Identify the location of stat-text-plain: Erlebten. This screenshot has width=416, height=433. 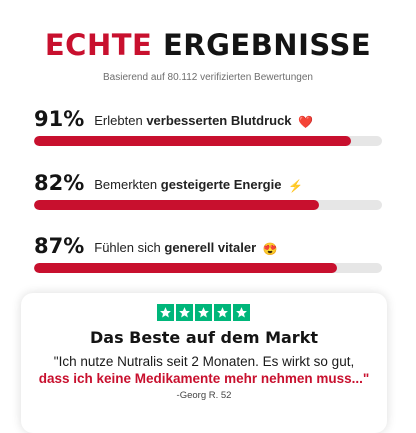
(118, 120).